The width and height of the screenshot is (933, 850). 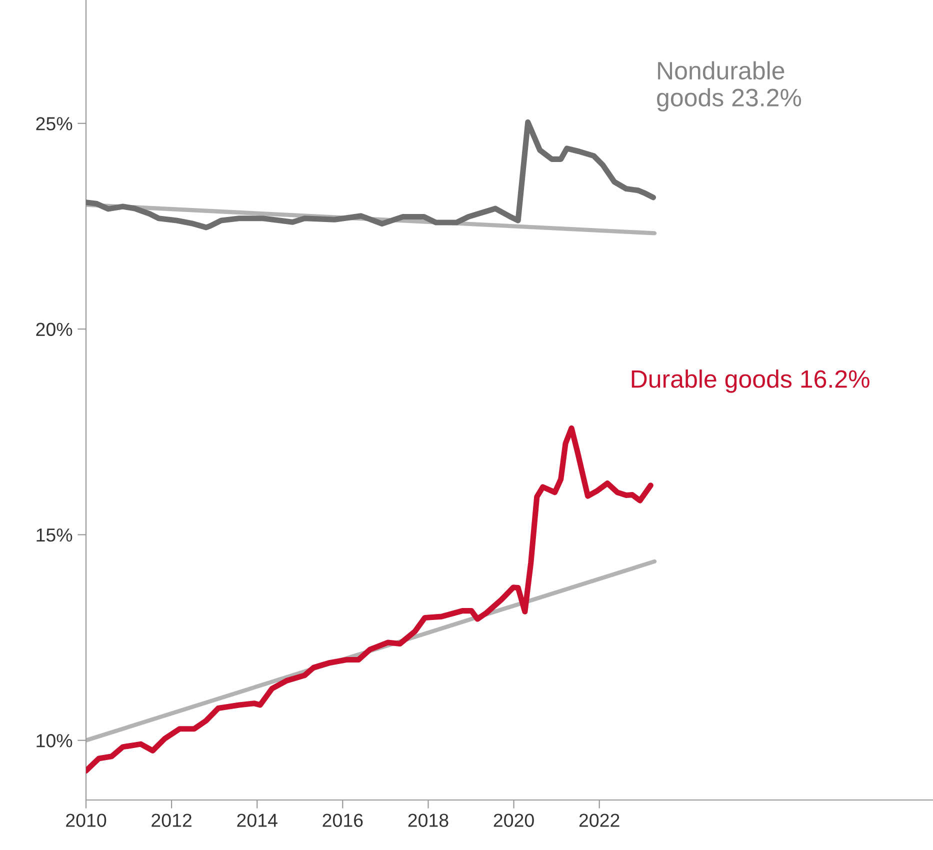 I want to click on y-tick-label: 20%, so click(x=54, y=329).